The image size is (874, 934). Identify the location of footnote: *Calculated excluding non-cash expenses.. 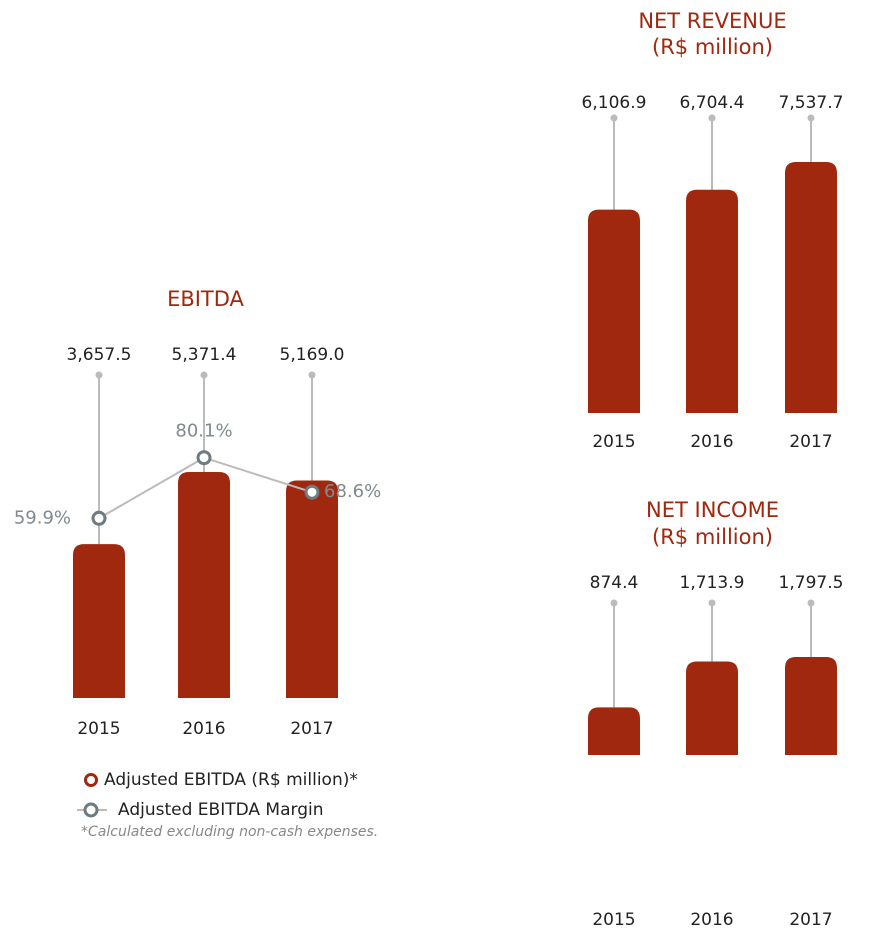
(229, 832).